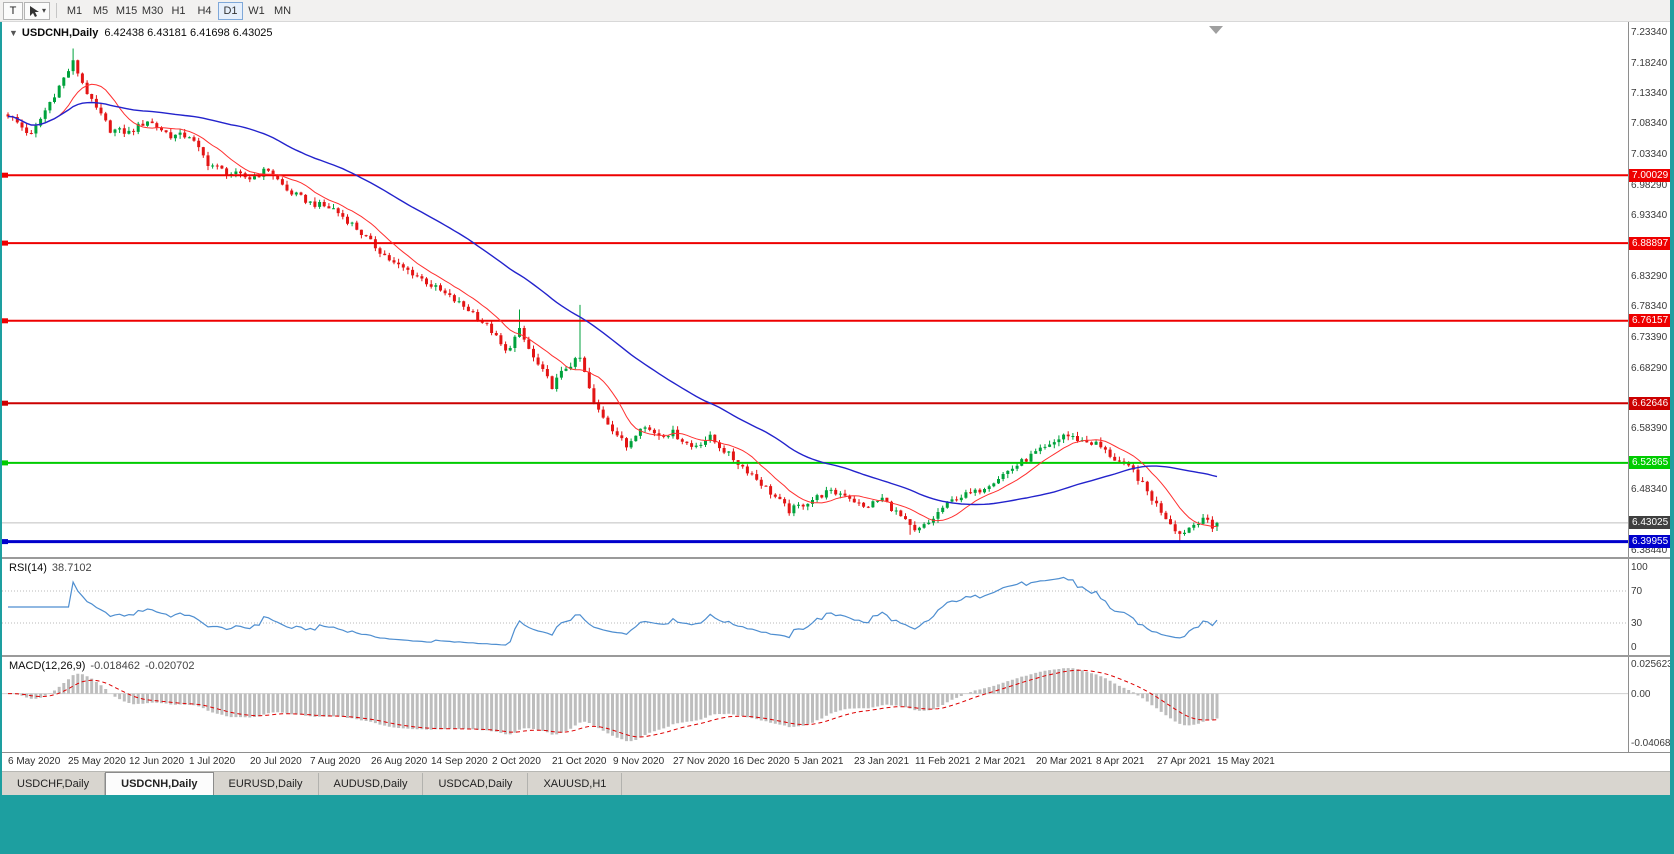  What do you see at coordinates (837, 824) in the screenshot?
I see `window-frame-bottom` at bounding box center [837, 824].